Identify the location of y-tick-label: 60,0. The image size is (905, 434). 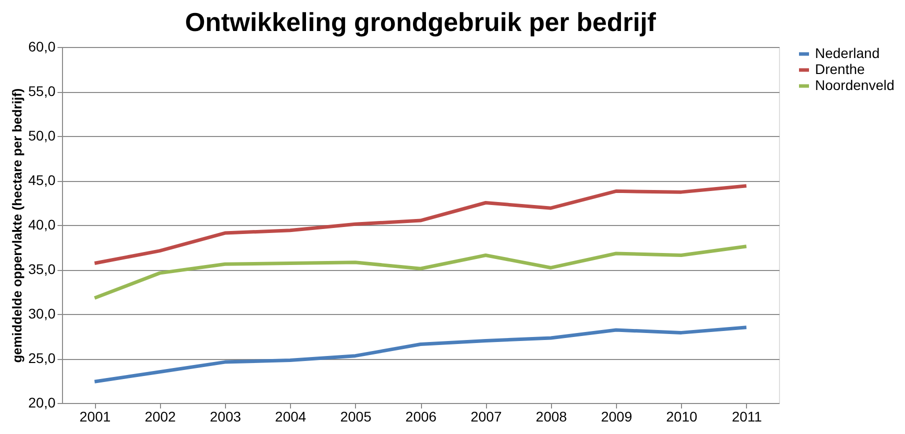
(42, 46).